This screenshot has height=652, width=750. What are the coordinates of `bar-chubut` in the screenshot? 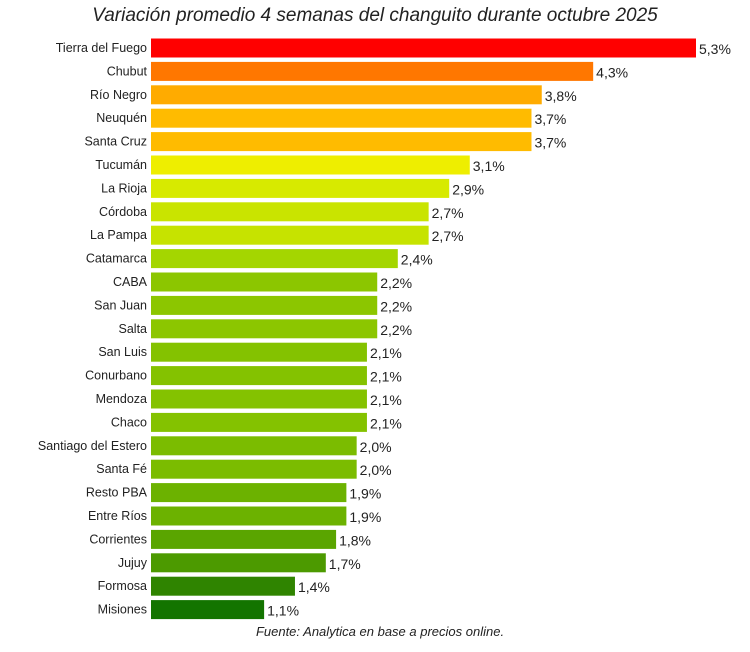 It's located at (372, 71).